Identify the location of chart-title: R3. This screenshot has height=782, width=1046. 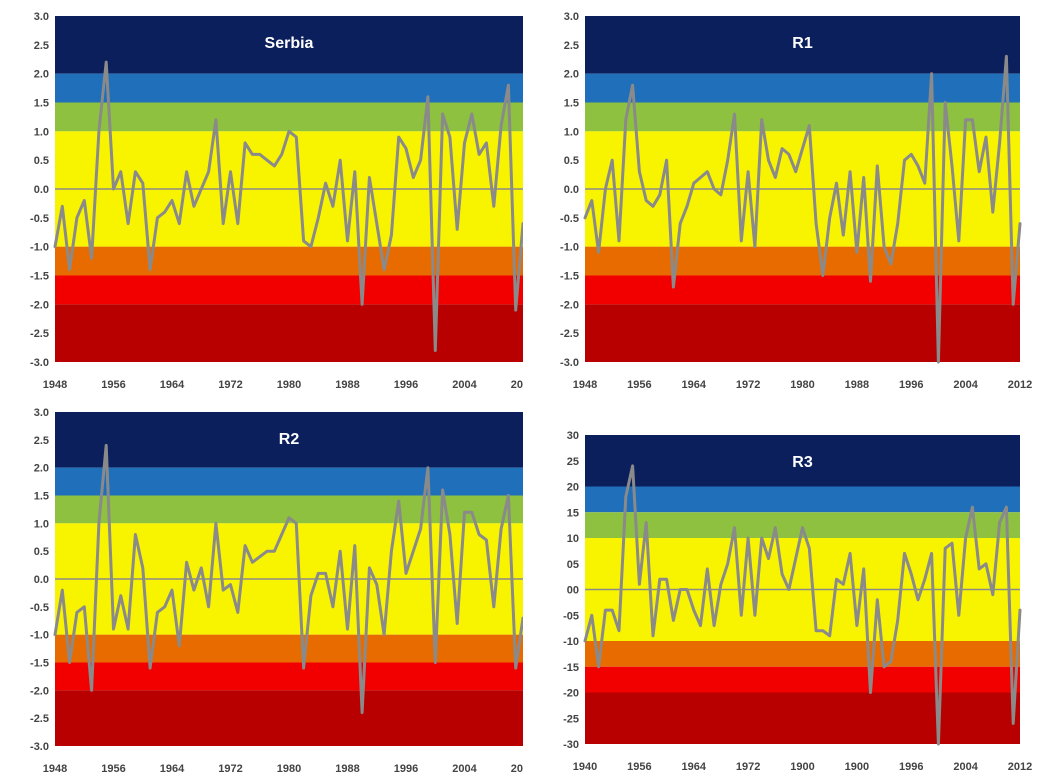
(802, 462).